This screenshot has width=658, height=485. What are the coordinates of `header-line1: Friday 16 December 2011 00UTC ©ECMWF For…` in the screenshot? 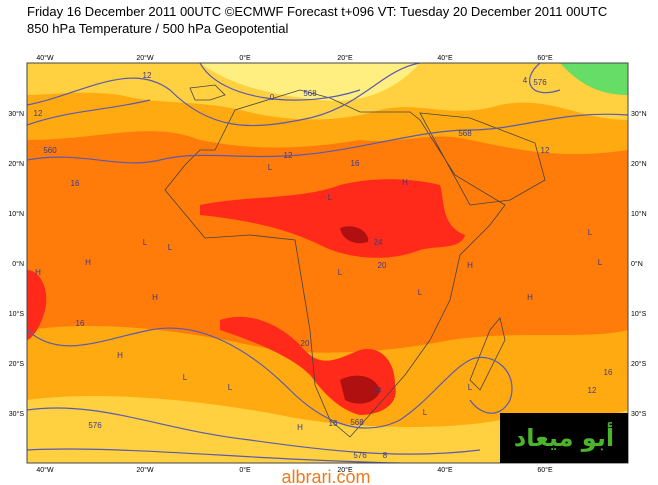 It's located at (317, 11).